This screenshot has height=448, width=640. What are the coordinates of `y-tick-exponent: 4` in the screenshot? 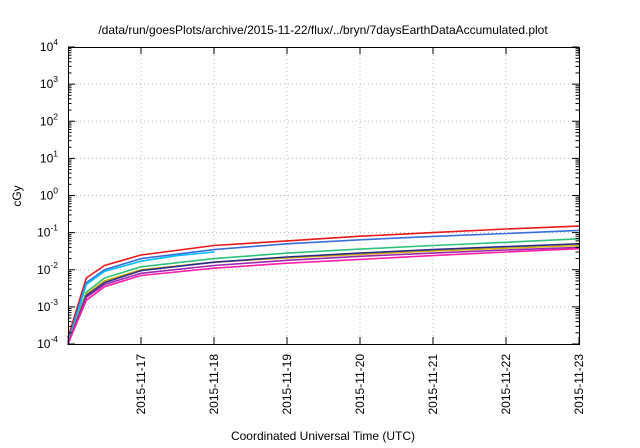 It's located at (55, 42).